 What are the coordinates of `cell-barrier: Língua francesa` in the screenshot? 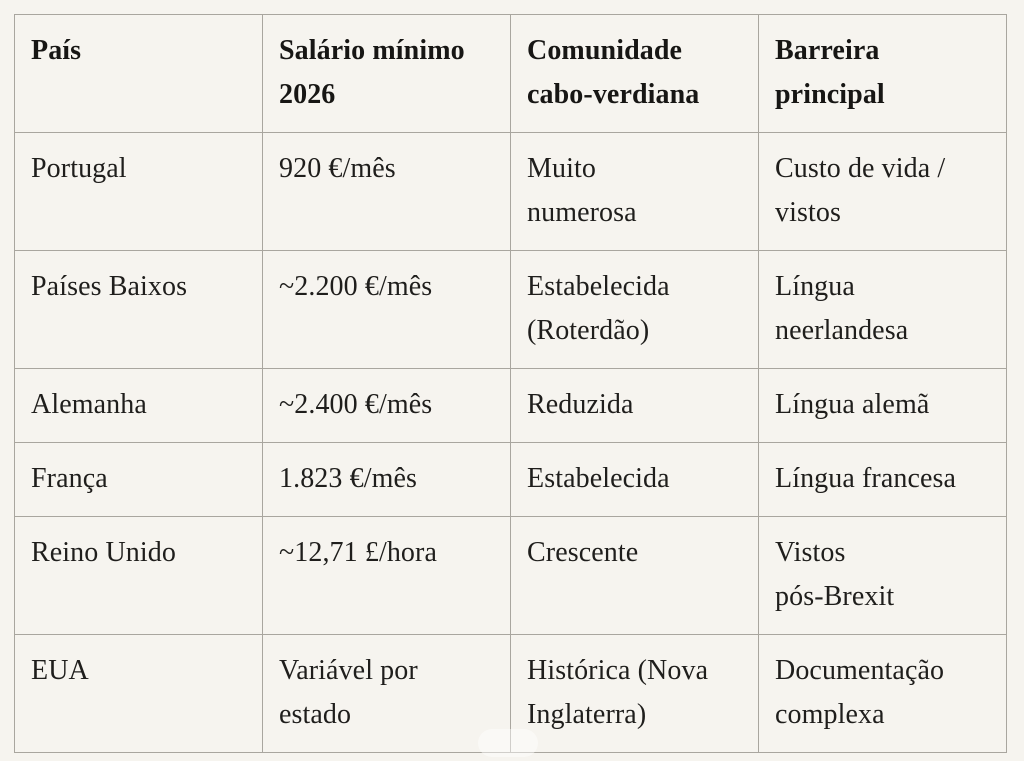 It's located at (882, 479).